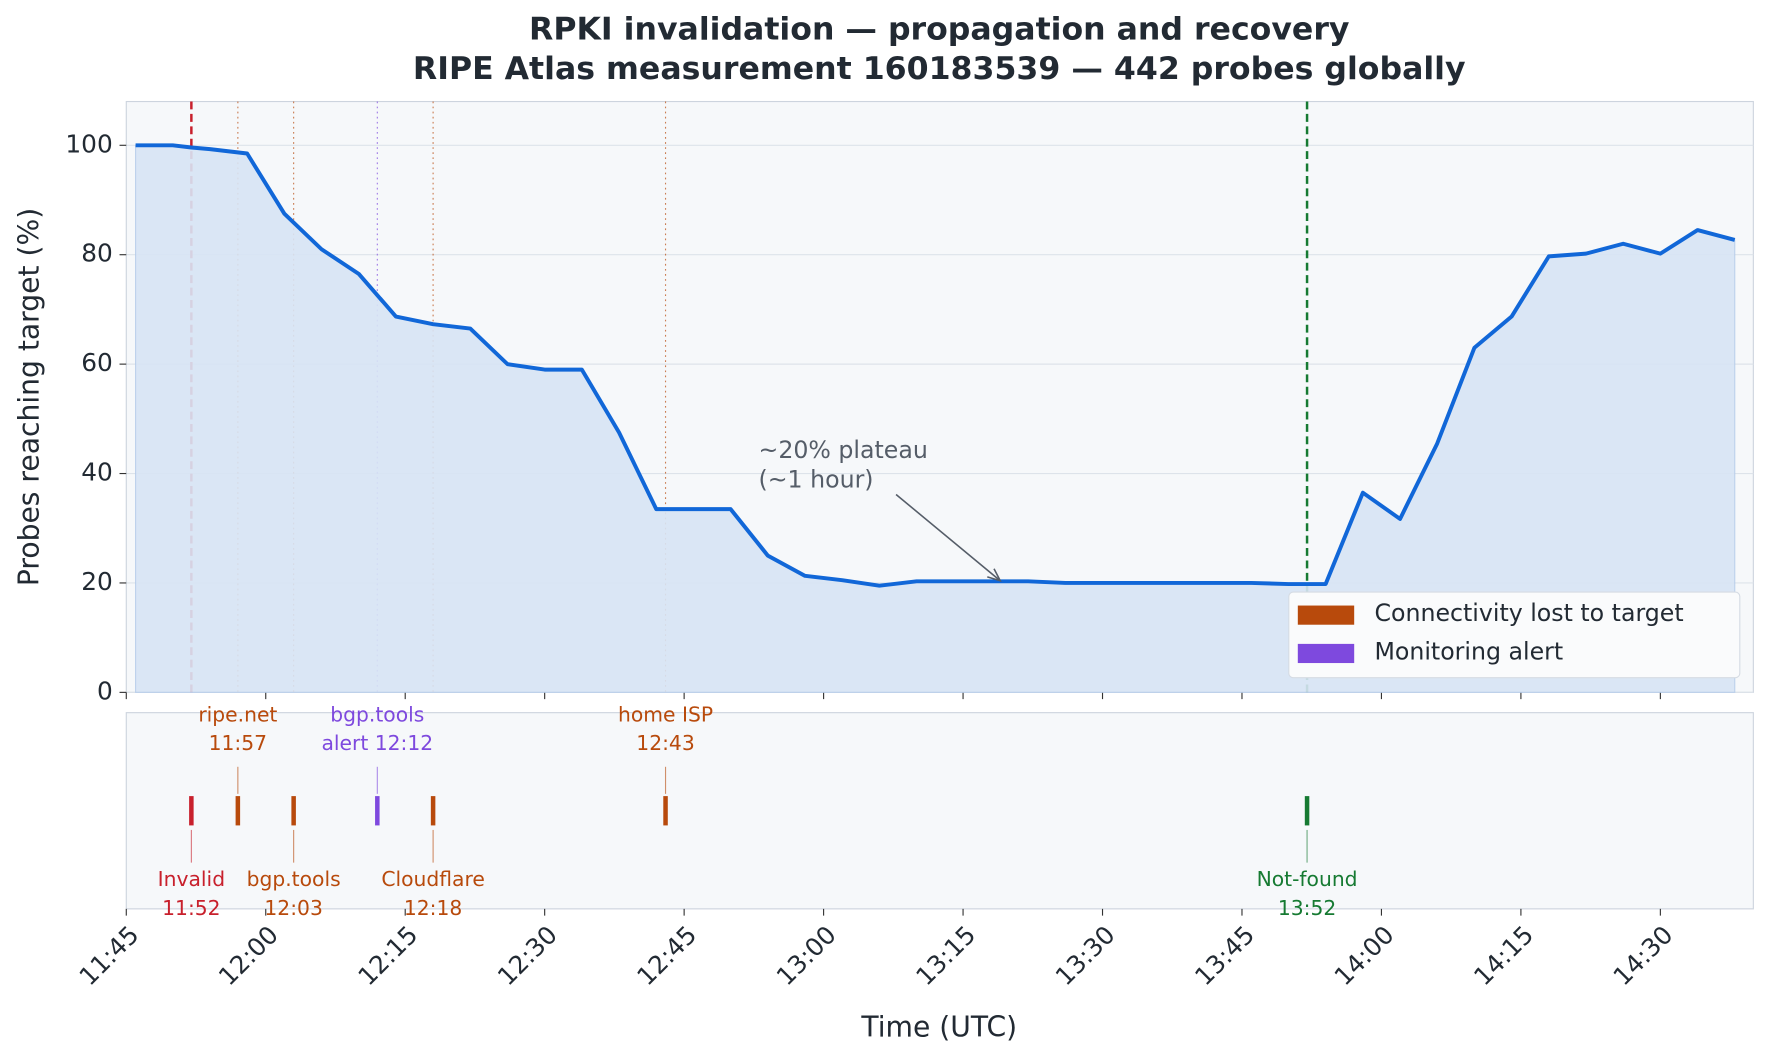 This screenshot has height=1060, width=1768. I want to click on event-prefix: alert, so click(344, 743).